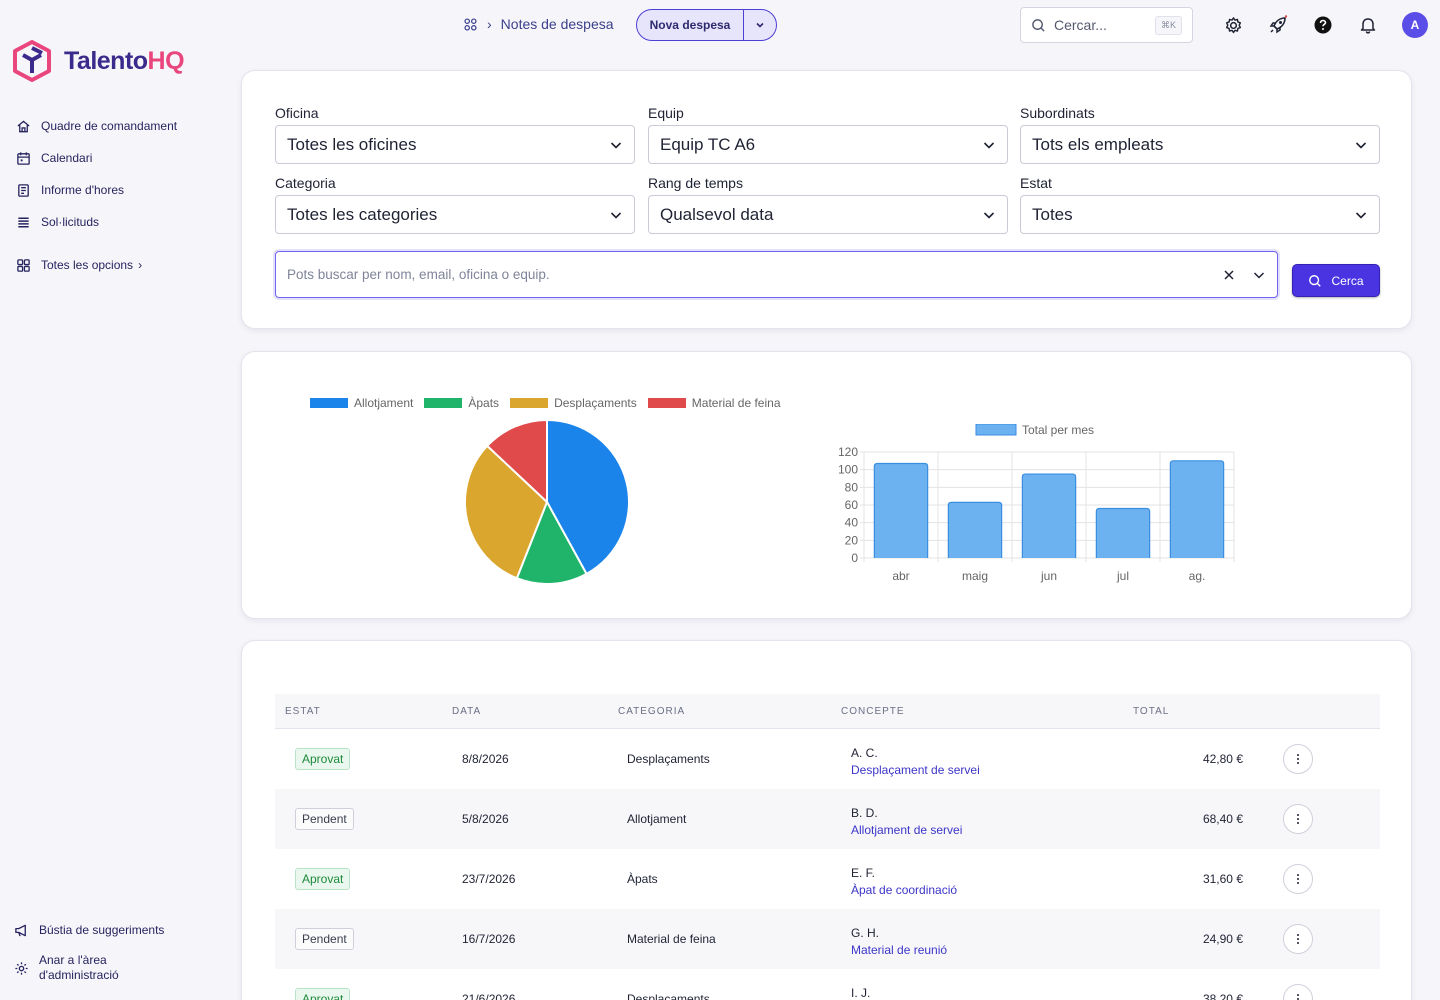 This screenshot has height=1000, width=1440. I want to click on category-select: Totes les categories, so click(455, 214).